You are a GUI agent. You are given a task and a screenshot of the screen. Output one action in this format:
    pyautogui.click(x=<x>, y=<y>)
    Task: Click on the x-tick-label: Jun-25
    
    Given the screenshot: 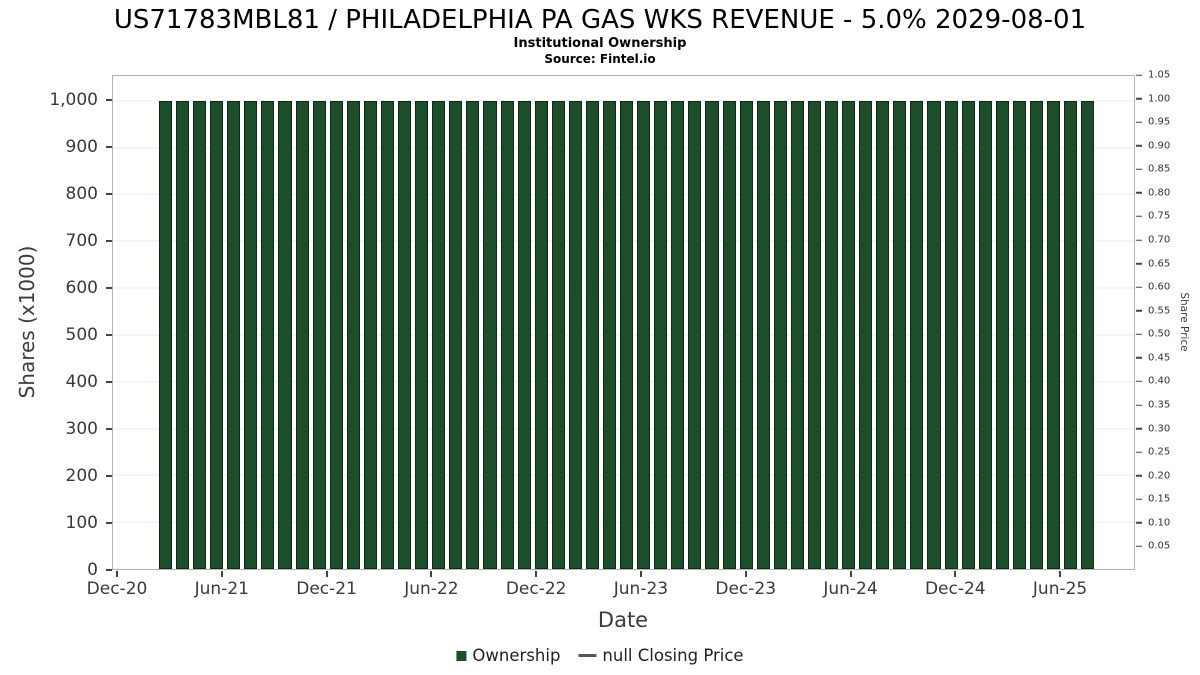 What is the action you would take?
    pyautogui.click(x=1060, y=589)
    